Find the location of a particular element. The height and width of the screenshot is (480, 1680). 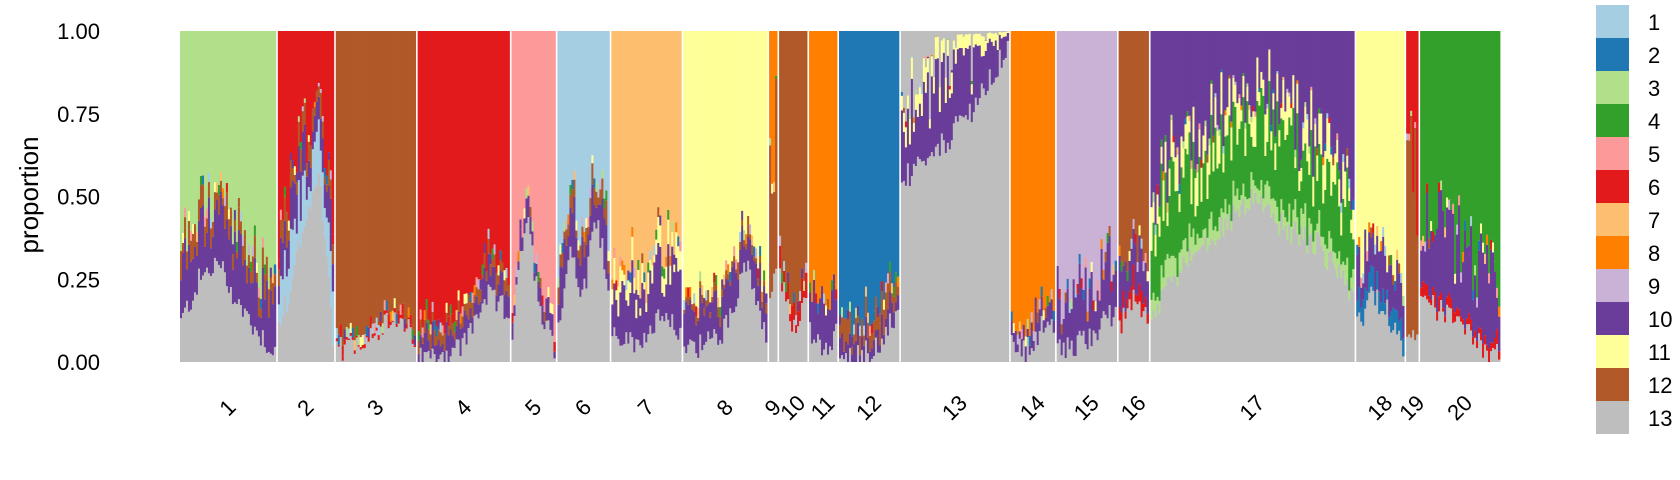

y-tick-label: 0.25 is located at coordinates (78, 279).